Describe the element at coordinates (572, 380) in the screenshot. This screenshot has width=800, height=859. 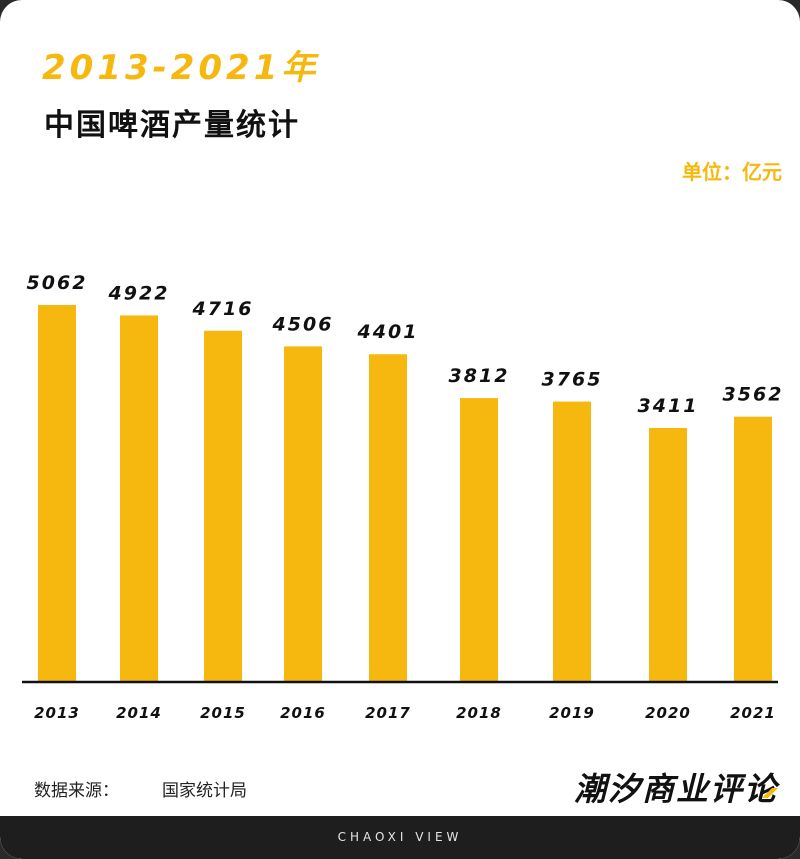
I see `value-label-2019: 3765` at that location.